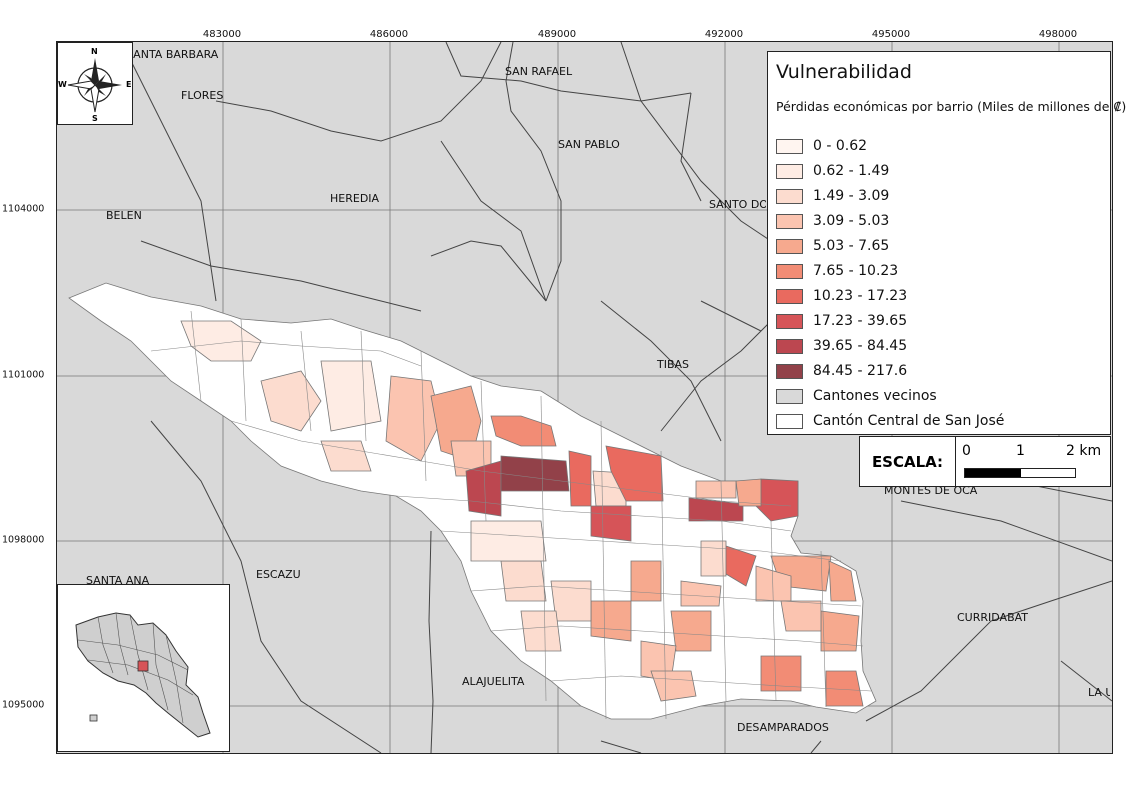  What do you see at coordinates (124, 215) in the screenshot?
I see `place-label: BELEN` at bounding box center [124, 215].